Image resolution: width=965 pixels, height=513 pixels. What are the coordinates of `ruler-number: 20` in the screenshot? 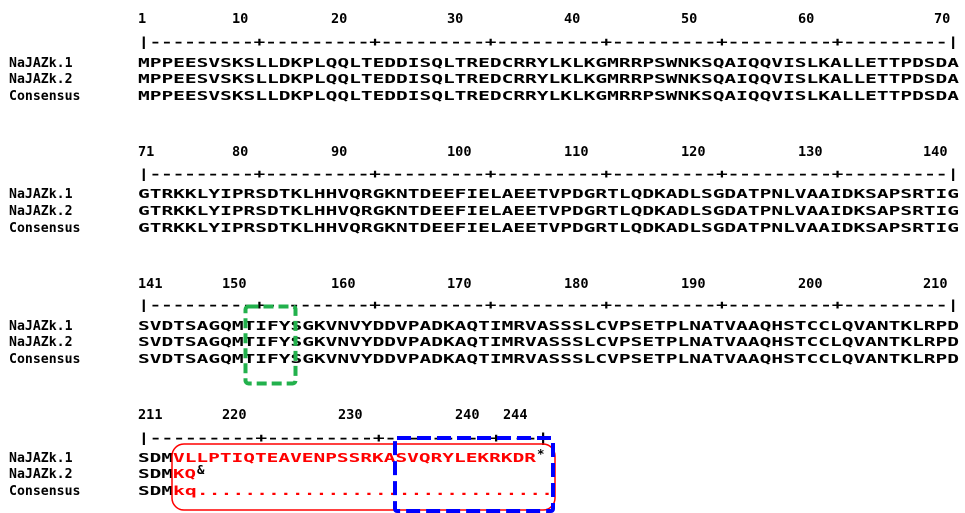 It's located at (339, 19).